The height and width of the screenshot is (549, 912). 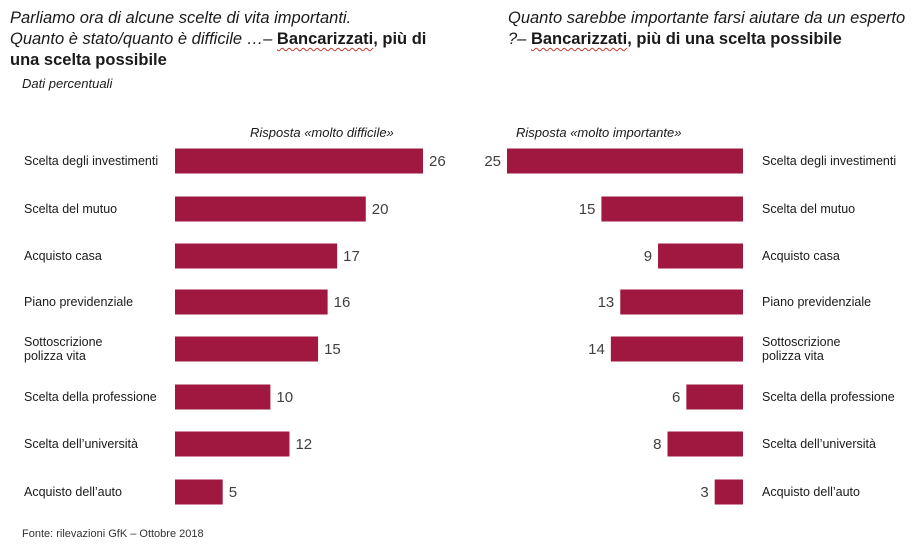 I want to click on right-value-label: 3, so click(x=704, y=492).